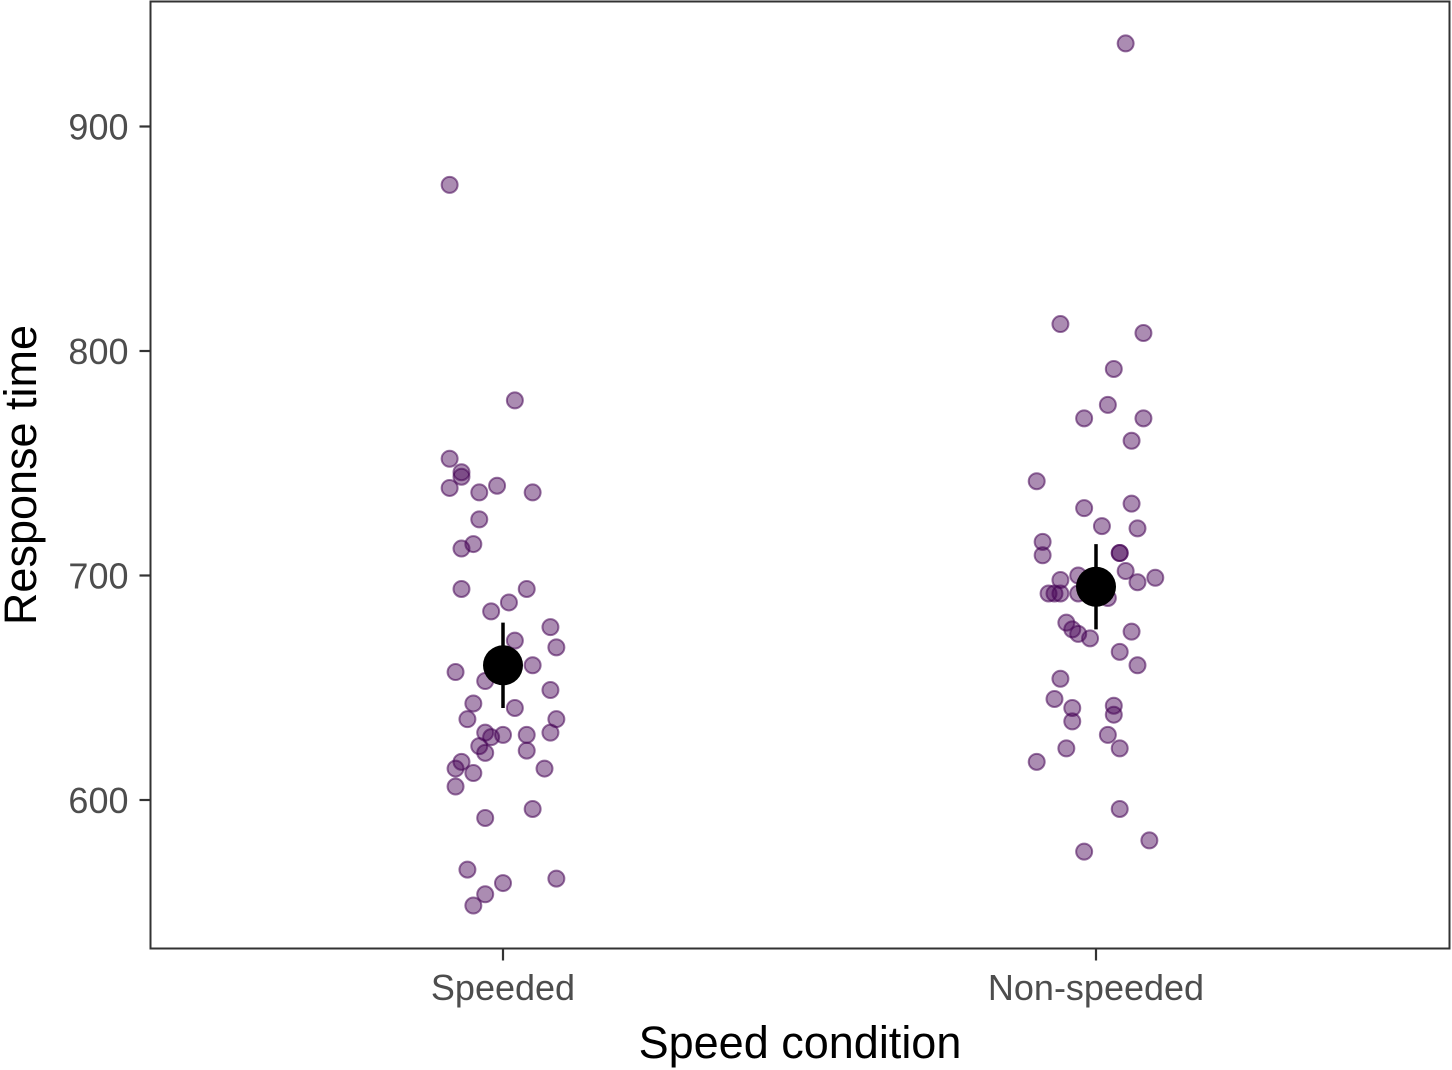 The image size is (1452, 1070). Describe the element at coordinates (503, 987) in the screenshot. I see `x-tick-label: Speeded` at that location.